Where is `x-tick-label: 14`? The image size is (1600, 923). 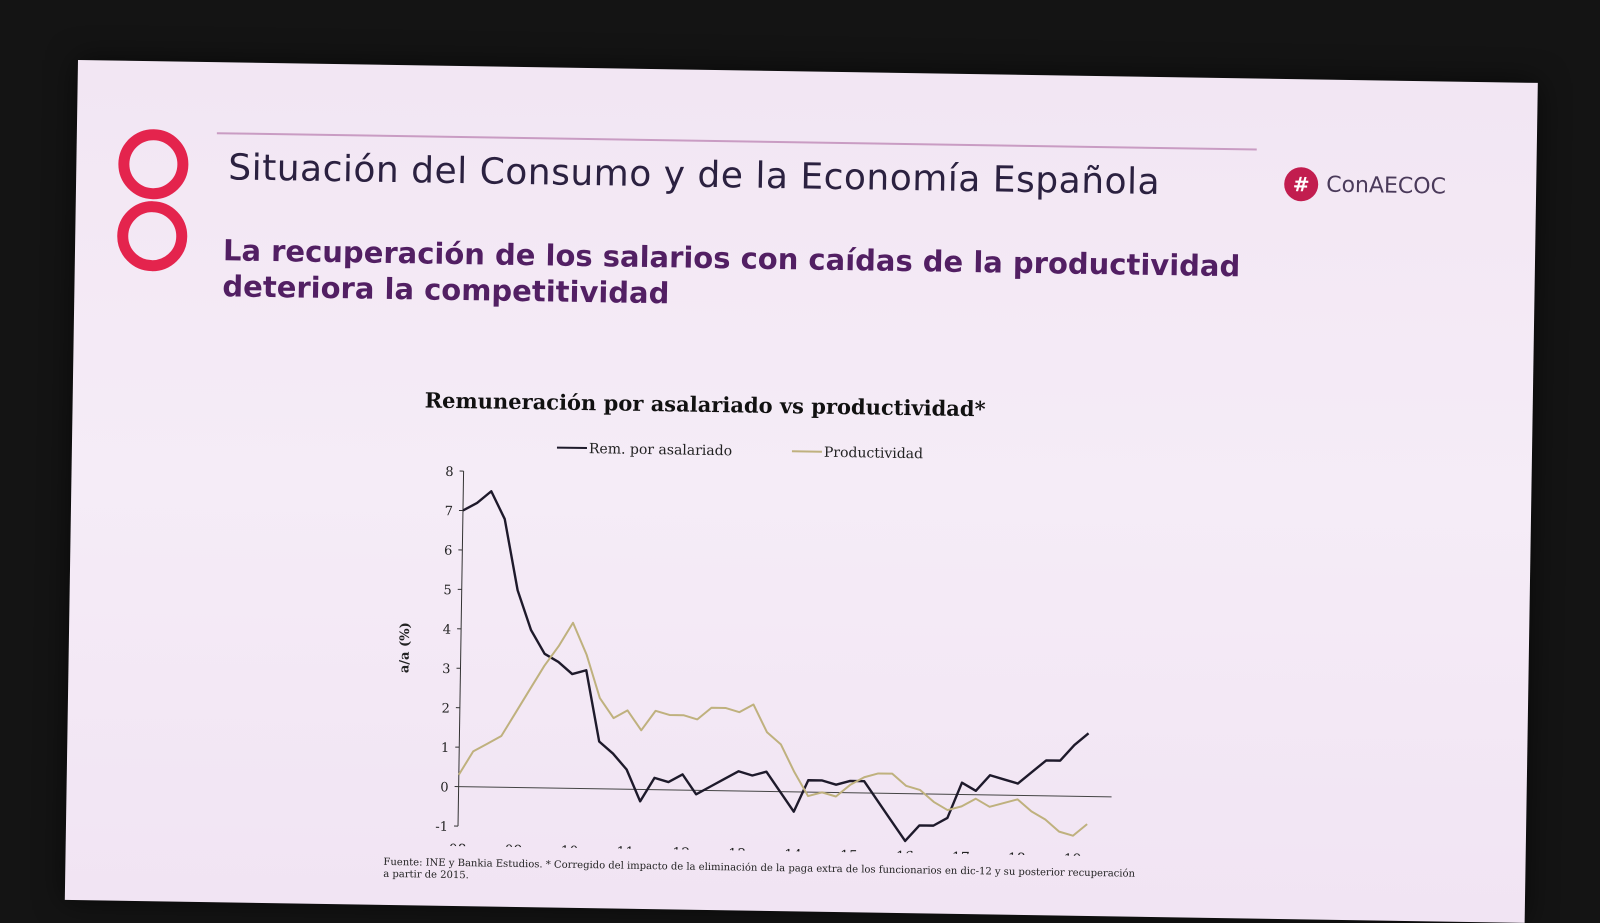
x-tick-label: 14 is located at coordinates (793, 851).